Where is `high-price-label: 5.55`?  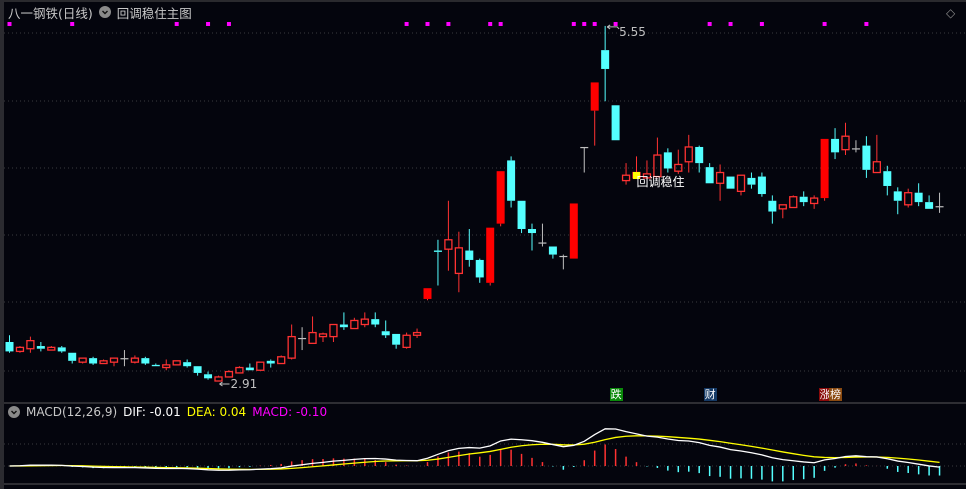 high-price-label: 5.55 is located at coordinates (632, 32).